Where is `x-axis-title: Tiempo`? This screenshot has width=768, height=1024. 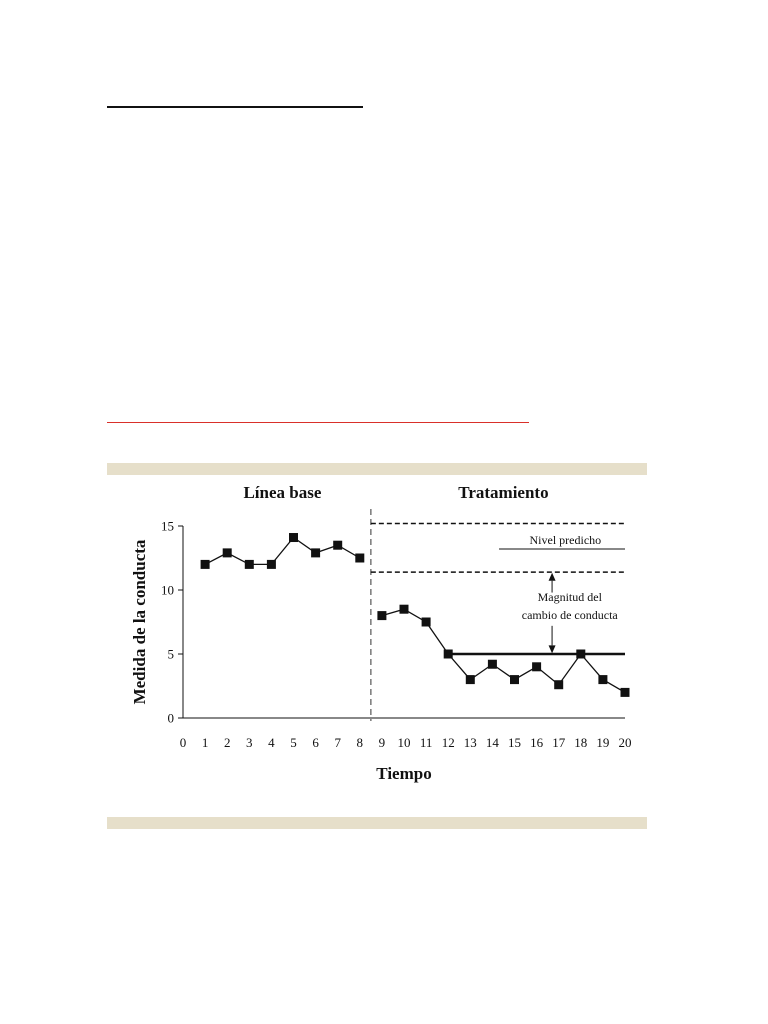 x-axis-title: Tiempo is located at coordinates (403, 773).